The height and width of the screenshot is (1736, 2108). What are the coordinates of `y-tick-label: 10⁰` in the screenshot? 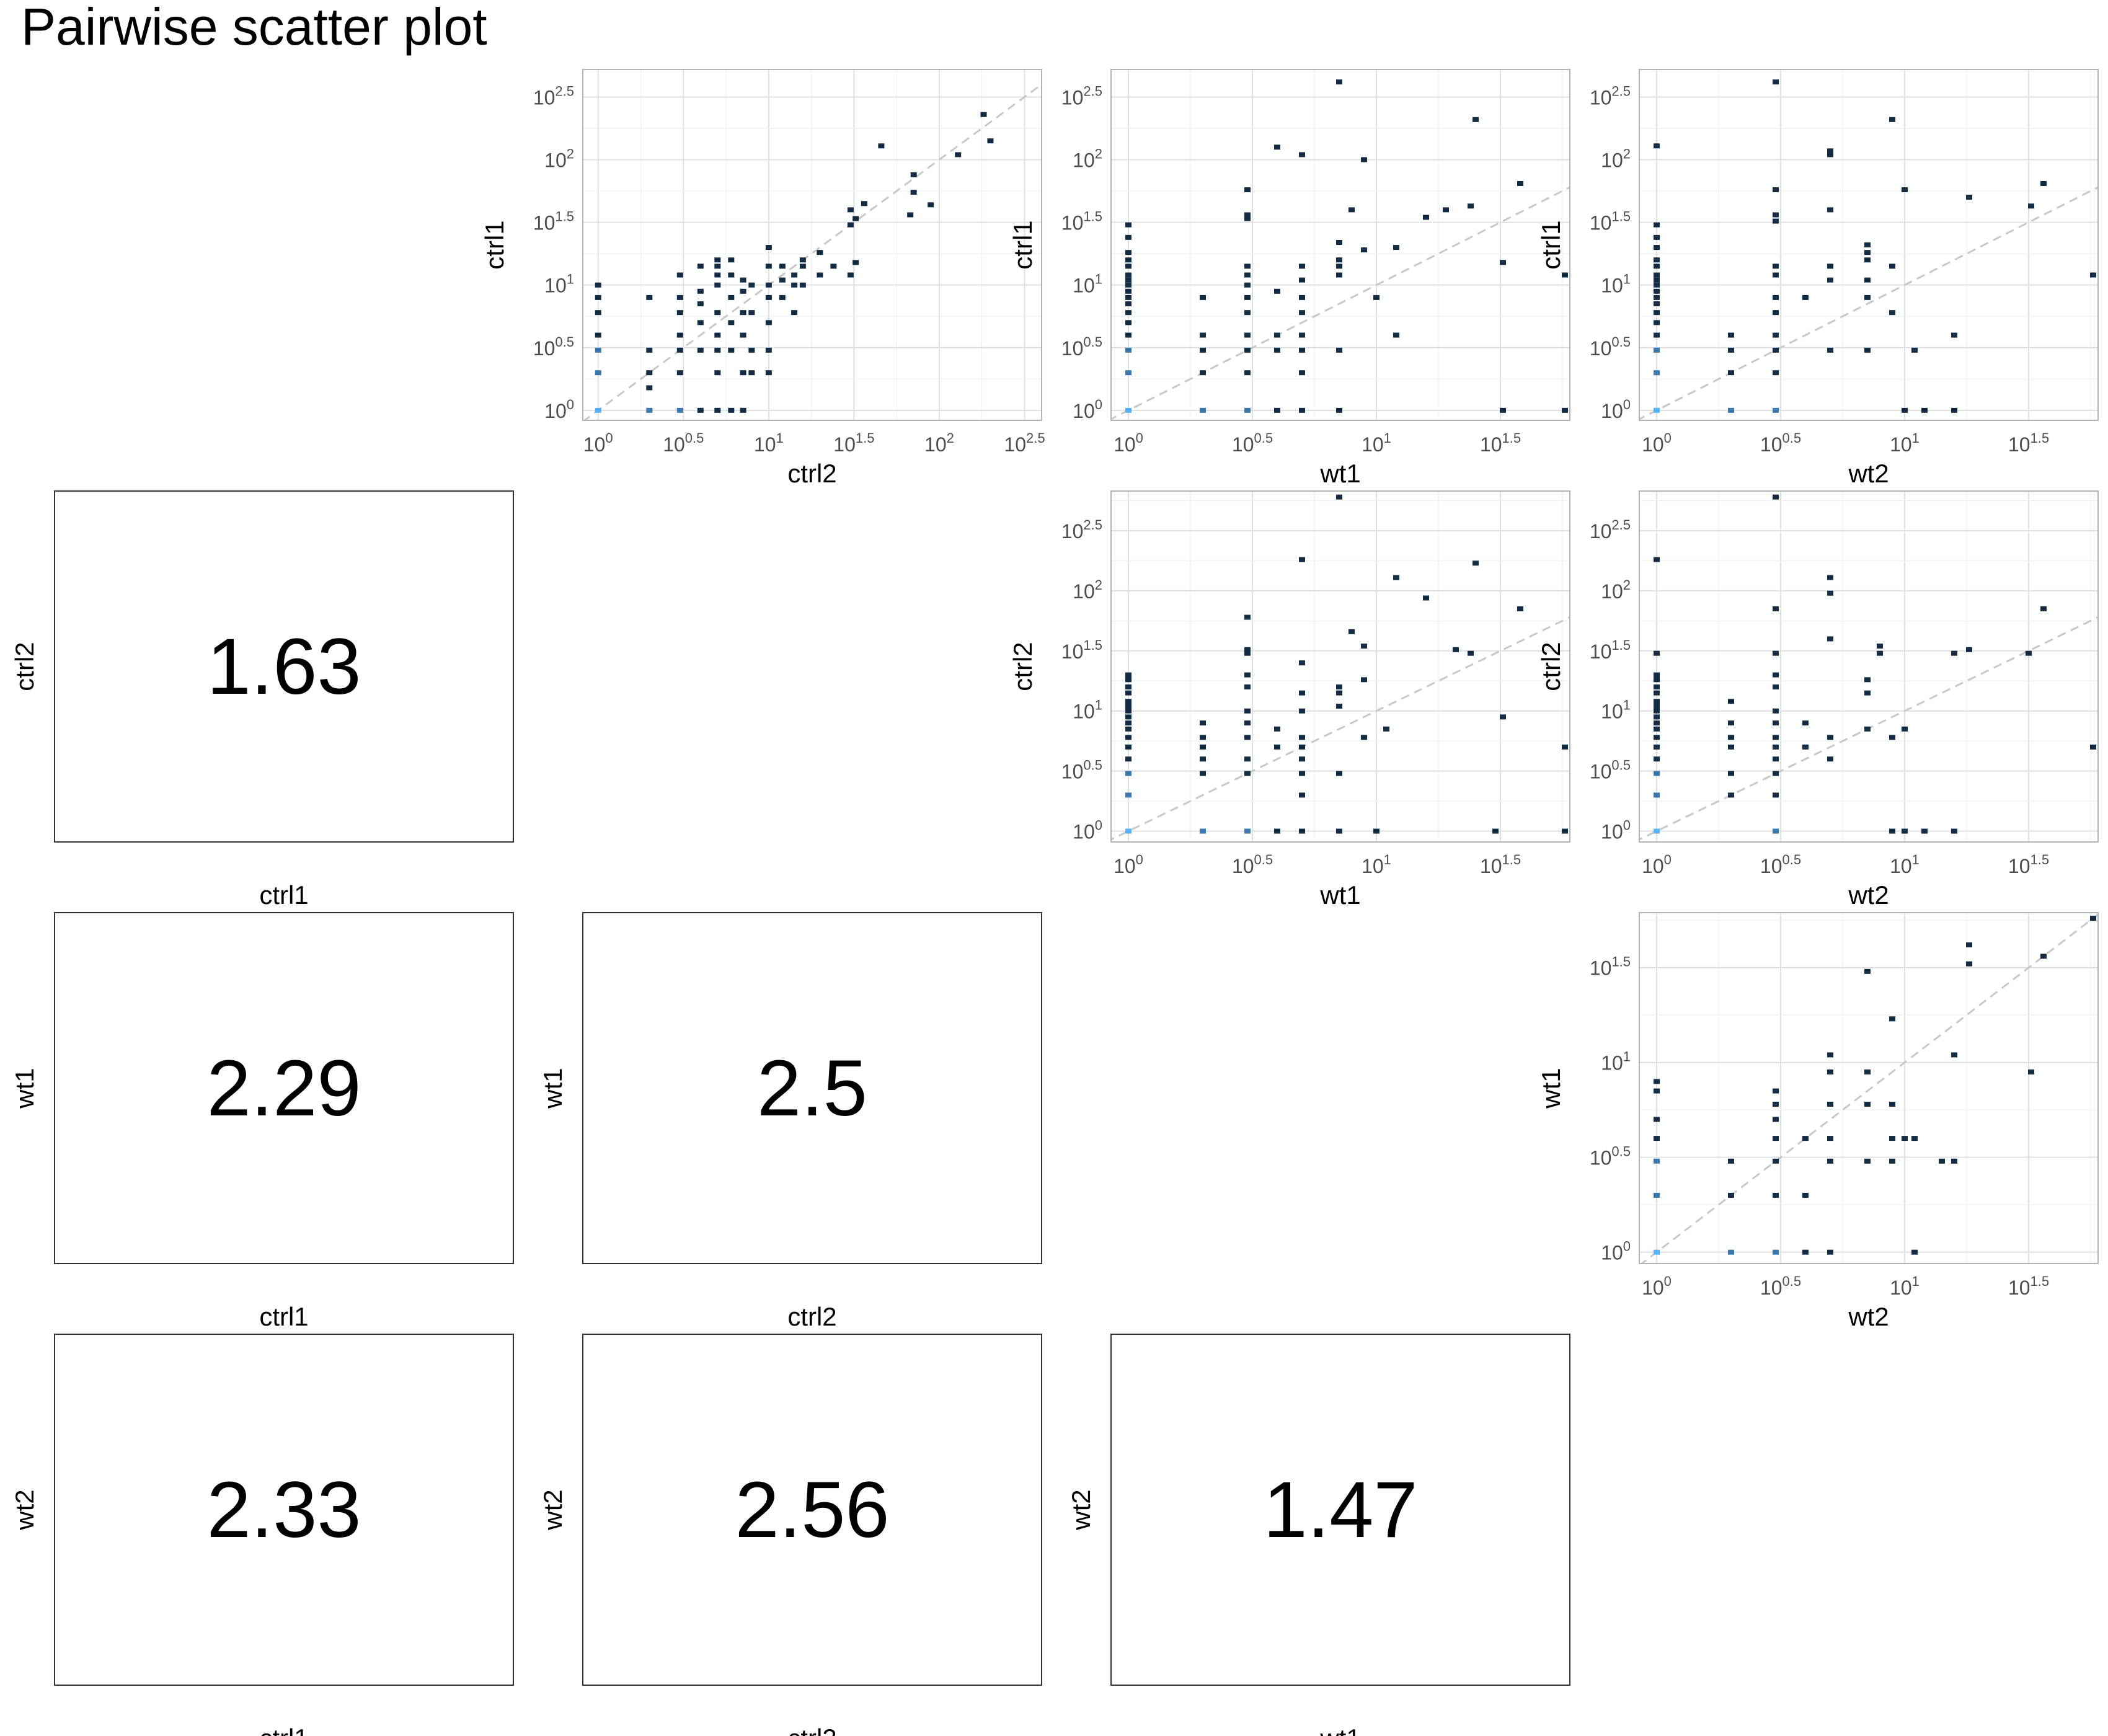 It's located at (1616, 830).